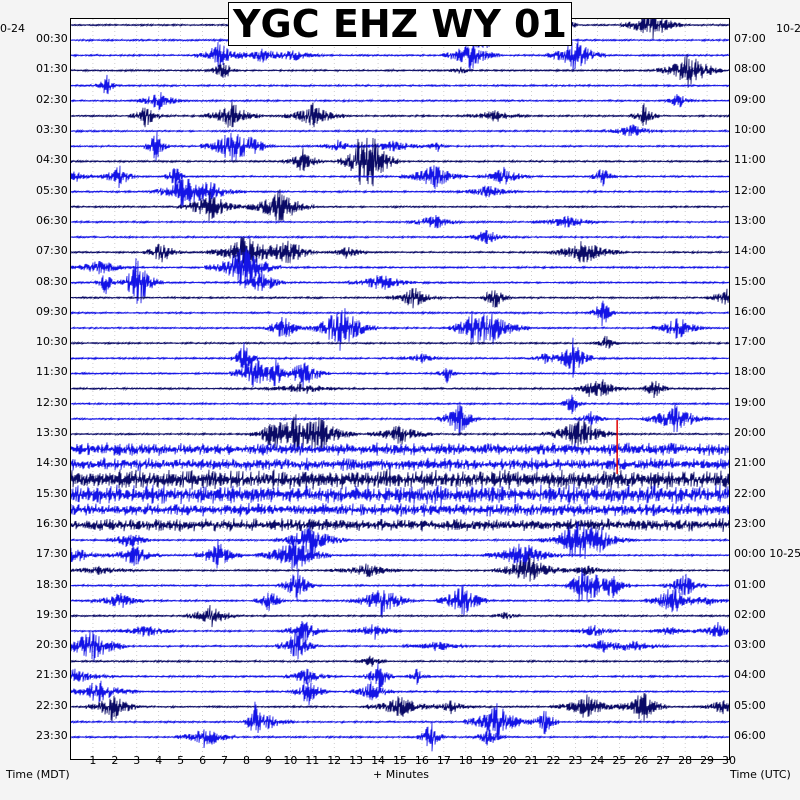 Image resolution: width=800 pixels, height=800 pixels. What do you see at coordinates (750, 523) in the screenshot?
I see `right-time-label: 23:00` at bounding box center [750, 523].